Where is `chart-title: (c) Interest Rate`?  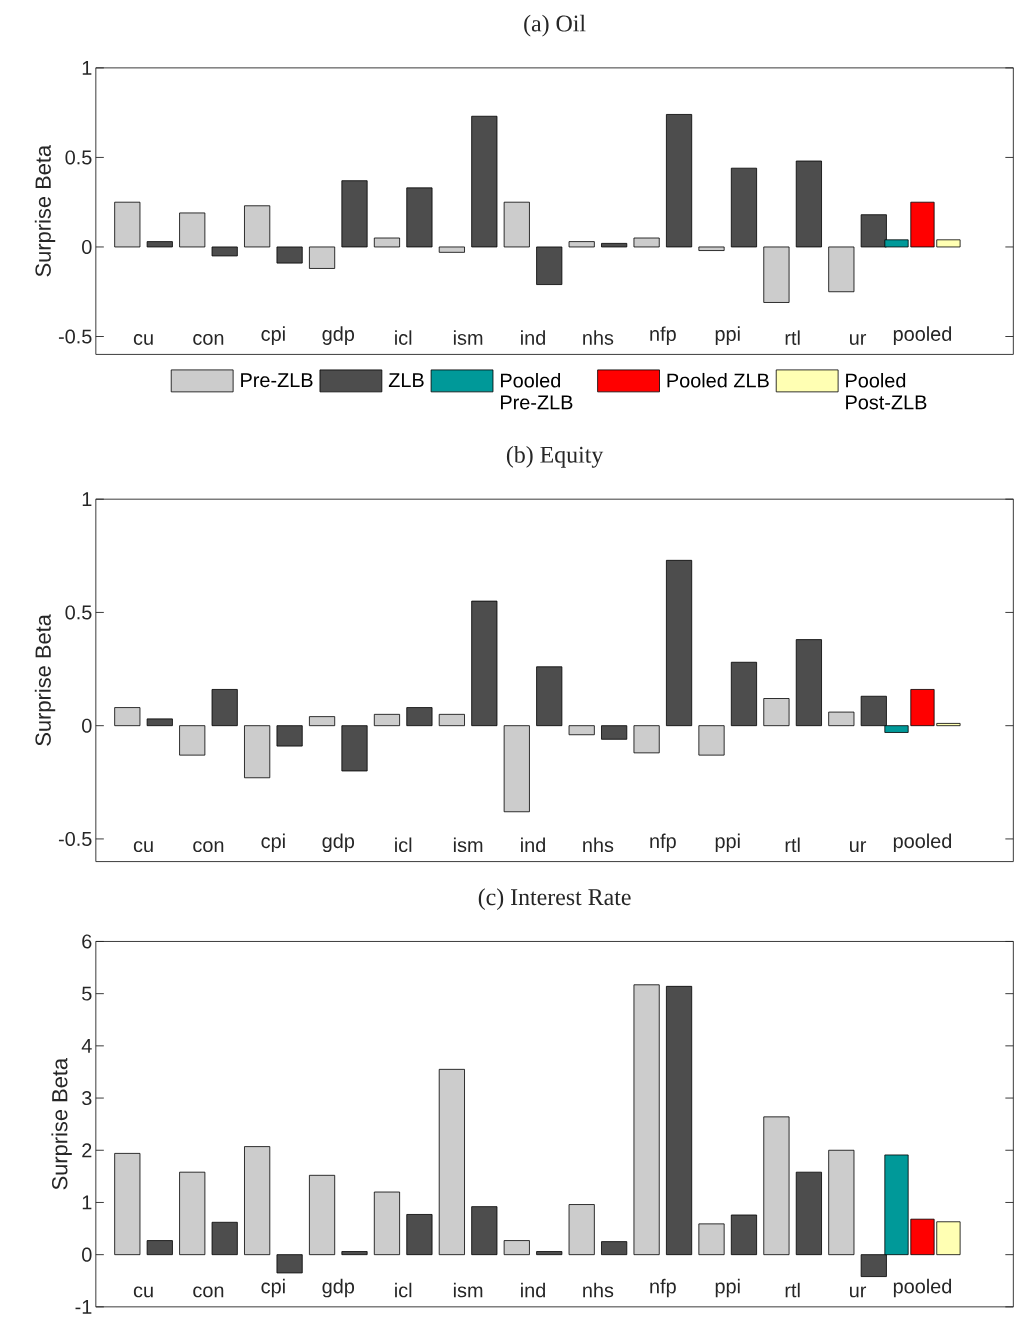
chart-title: (c) Interest Rate is located at coordinates (554, 899).